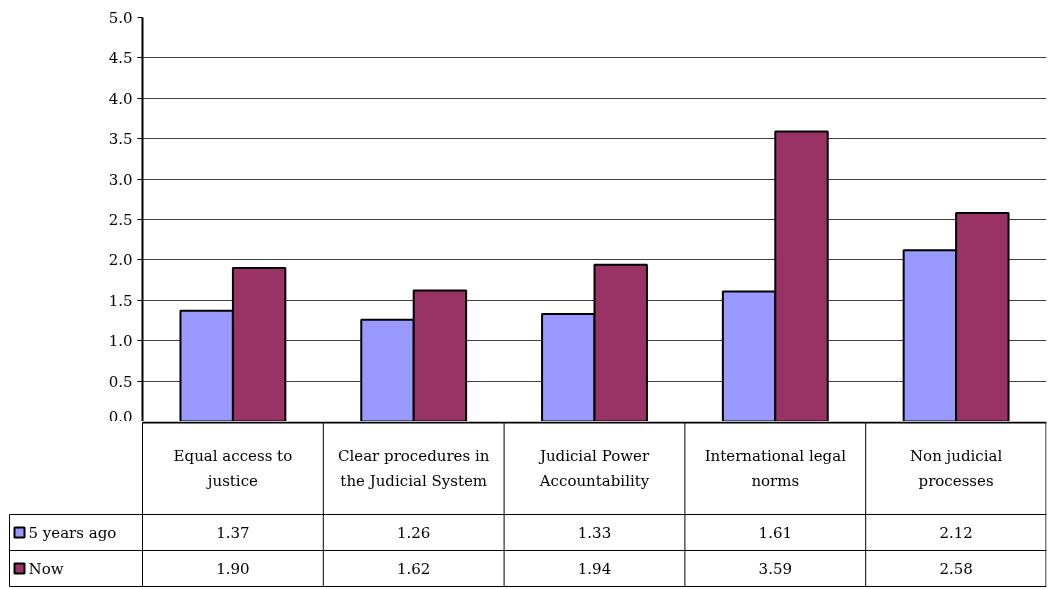 This screenshot has width=1050, height=589. I want to click on data-label: 1.61, so click(775, 533).